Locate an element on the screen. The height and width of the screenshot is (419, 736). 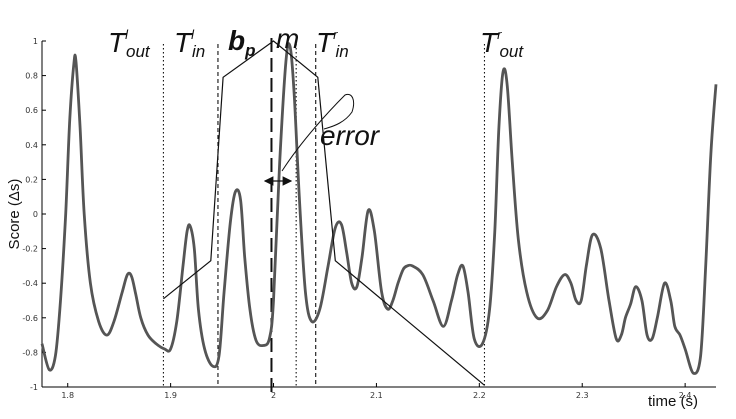
t-out-right-sup: r is located at coordinates (499, 34).